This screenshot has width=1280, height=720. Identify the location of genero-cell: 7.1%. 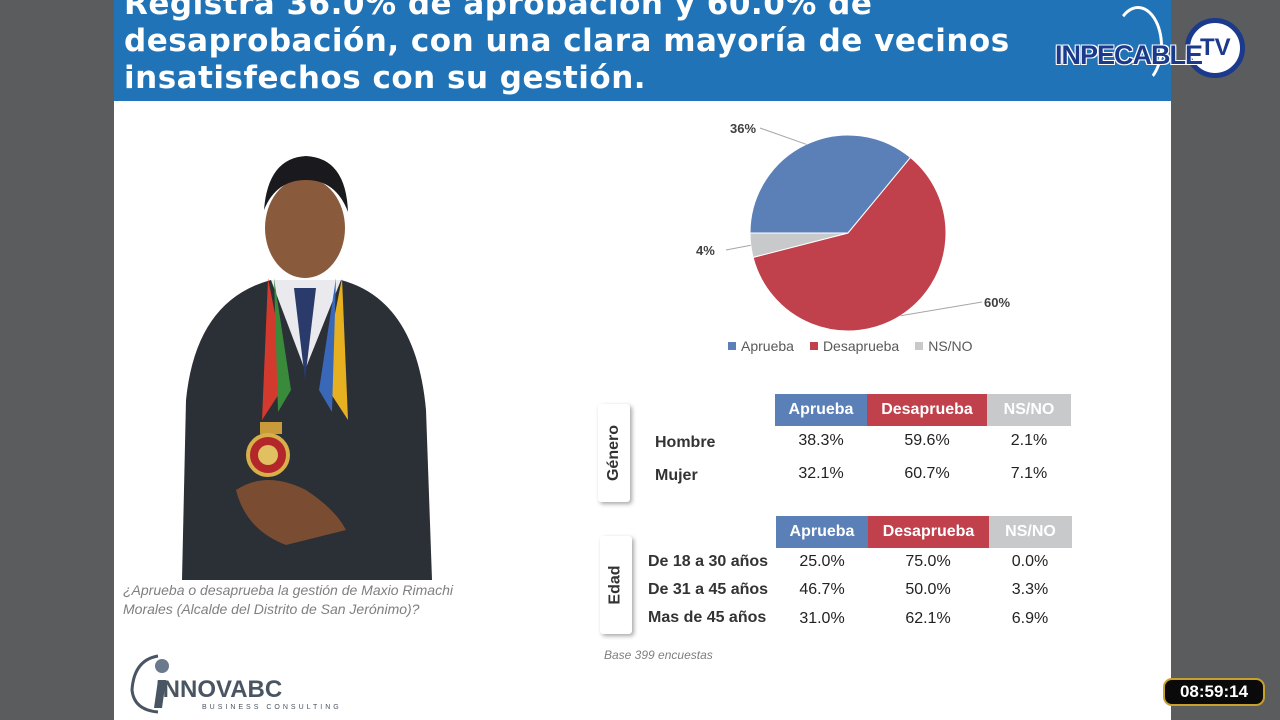
(1029, 473).